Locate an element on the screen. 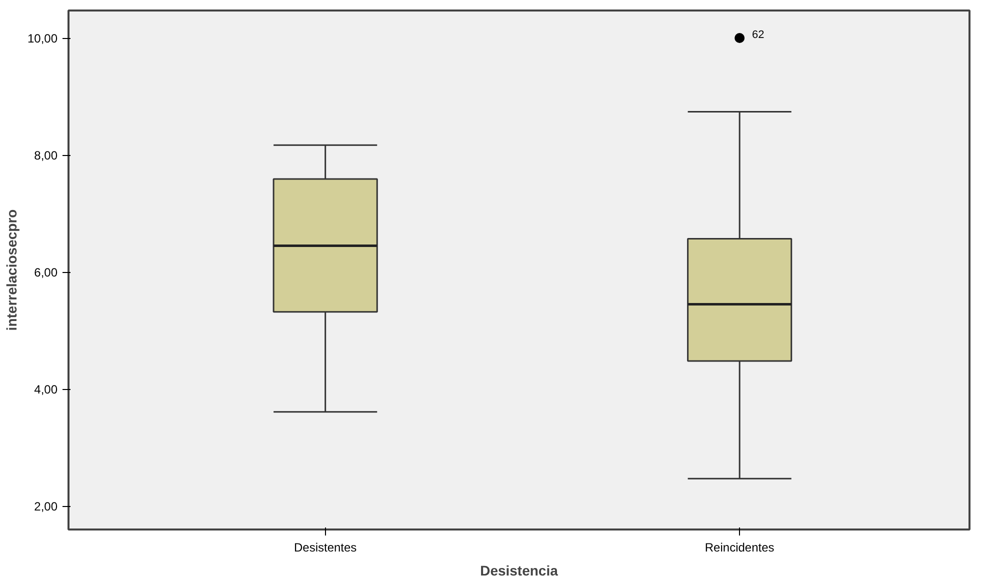  y-tick-label: 4,00 is located at coordinates (46, 389).